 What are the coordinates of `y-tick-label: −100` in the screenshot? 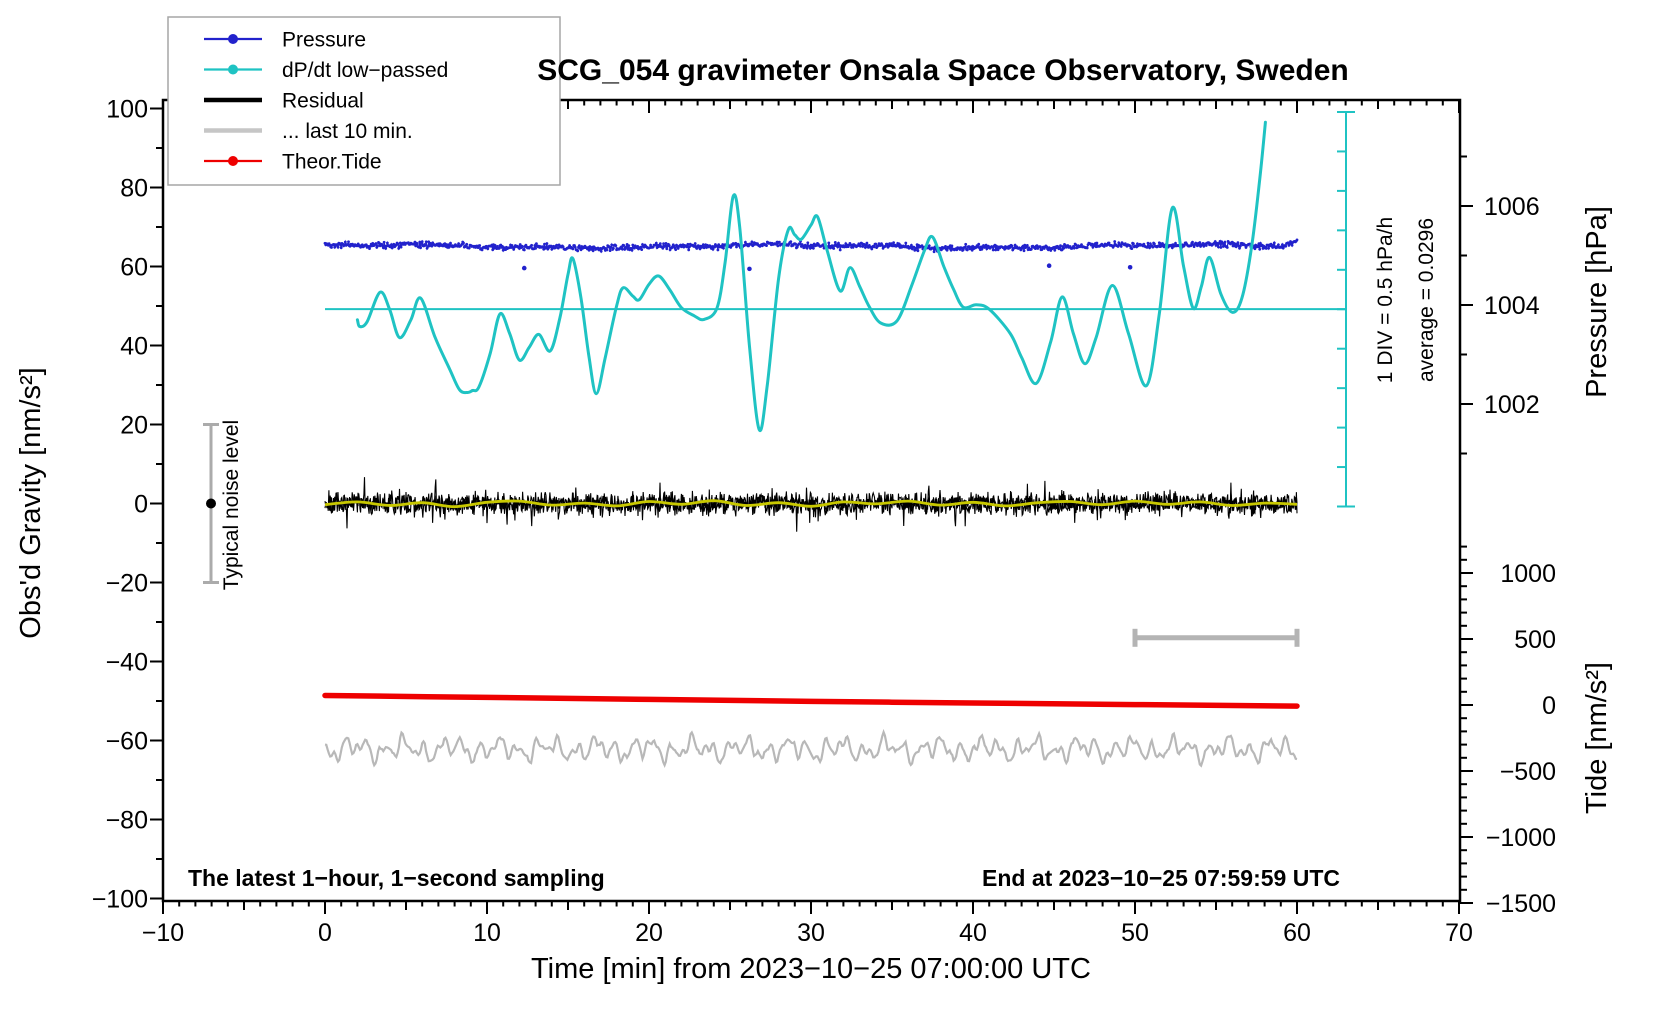 It's located at (120, 900).